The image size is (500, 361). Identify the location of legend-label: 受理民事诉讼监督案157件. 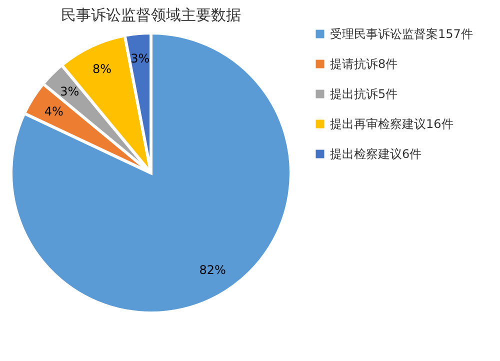
(401, 34).